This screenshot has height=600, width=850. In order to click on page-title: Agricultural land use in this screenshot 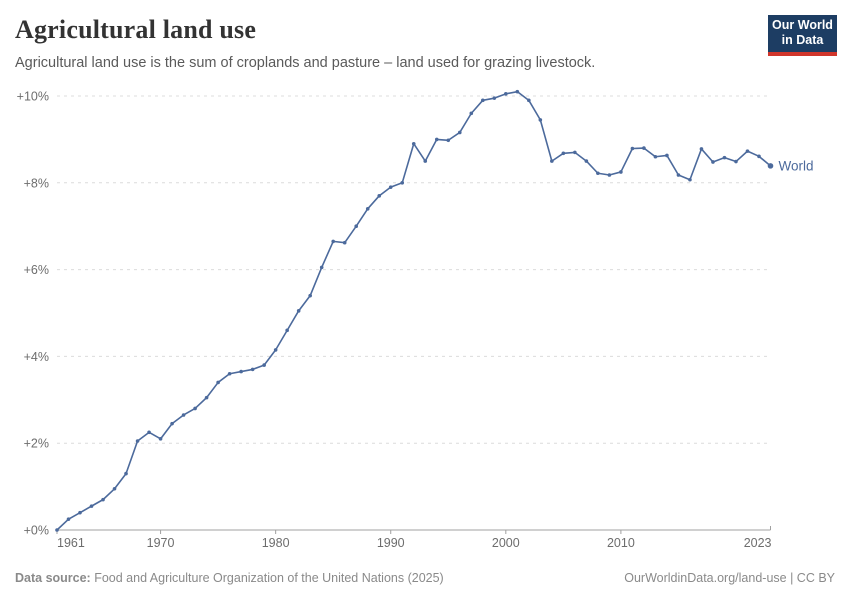, I will do `click(136, 29)`.